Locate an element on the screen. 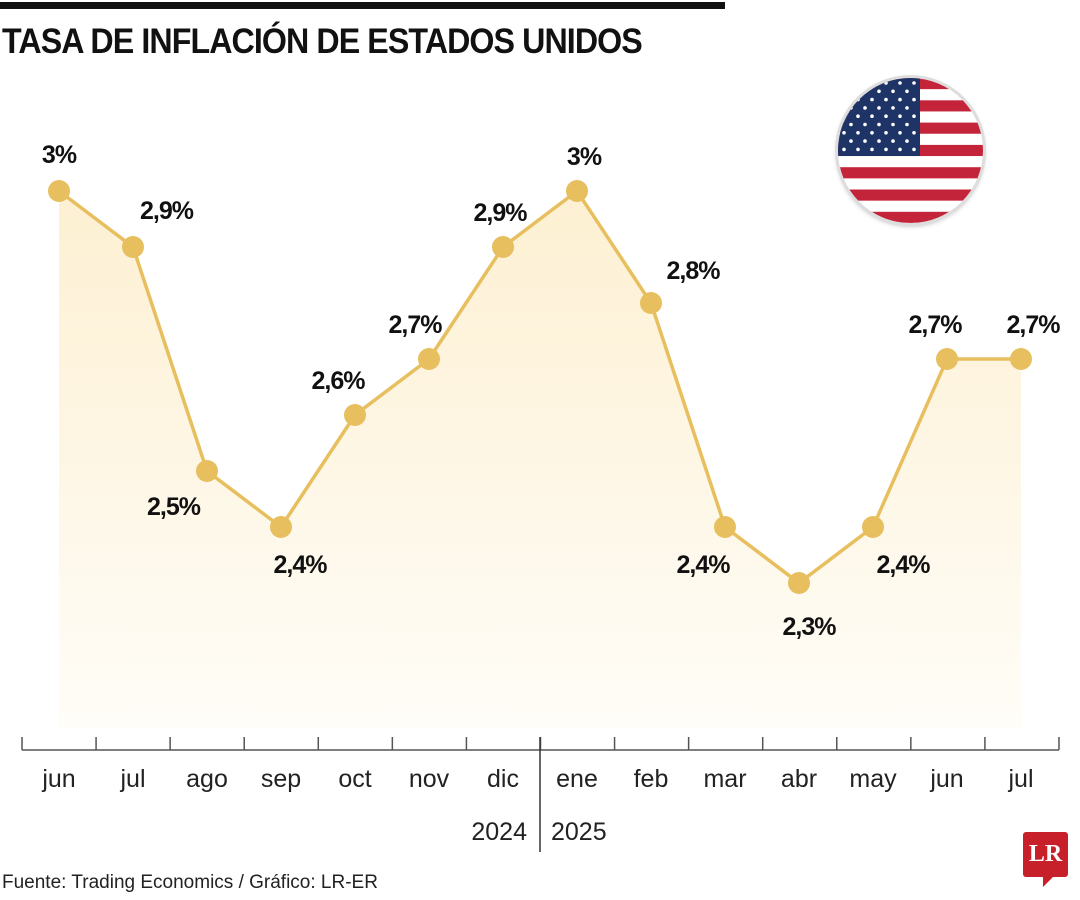 The width and height of the screenshot is (1080, 900). x-tick-label: oct is located at coordinates (354, 779).